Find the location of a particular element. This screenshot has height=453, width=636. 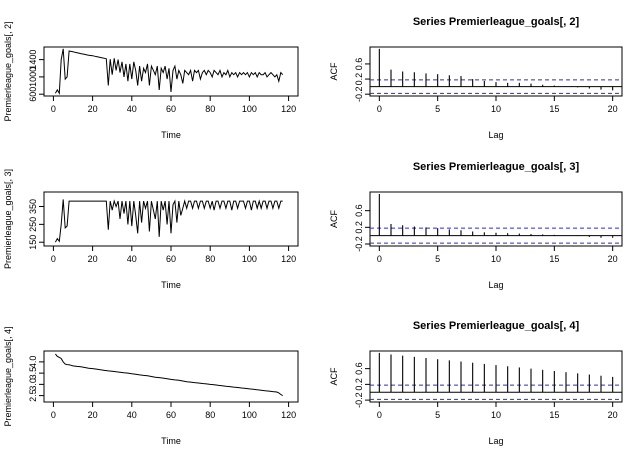

y-tick-label: 150 is located at coordinates (33, 242).